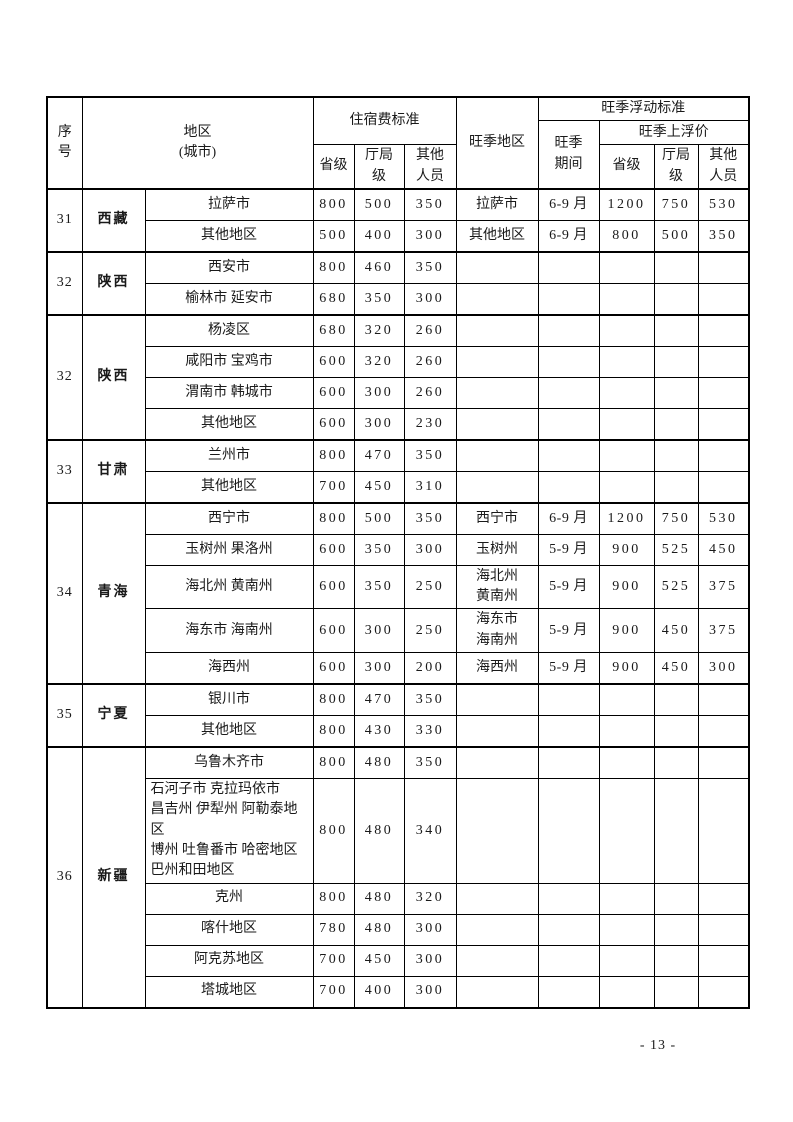  What do you see at coordinates (497, 518) in the screenshot?
I see `peak-region-cell: 西宁市` at bounding box center [497, 518].